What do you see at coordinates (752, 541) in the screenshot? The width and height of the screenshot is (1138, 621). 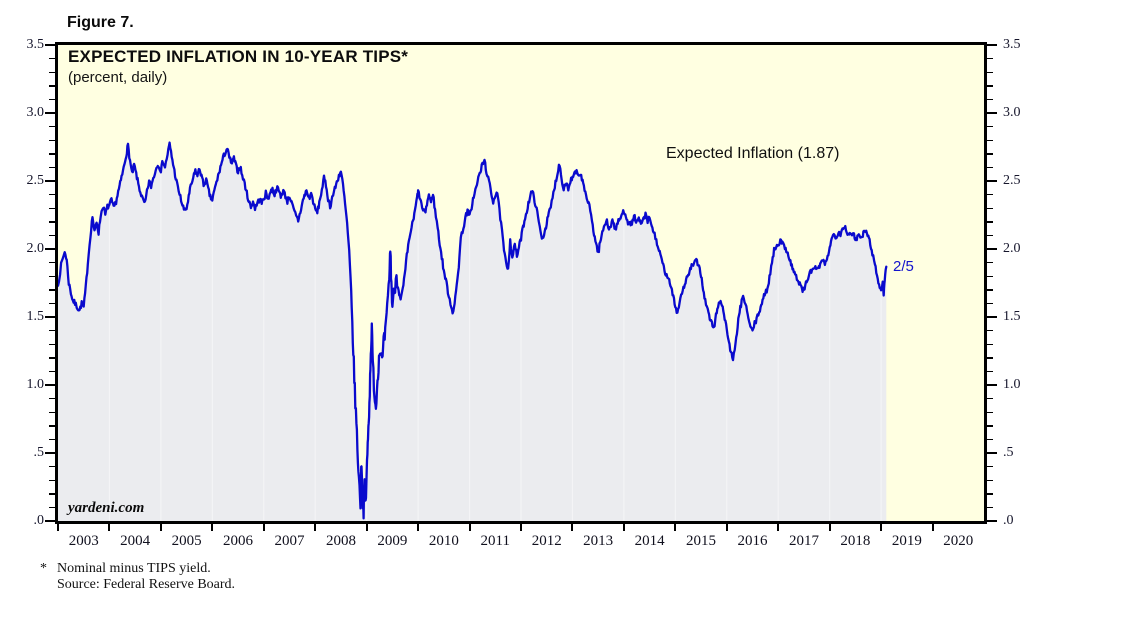 I see `x-axis-year-label: 2016` at bounding box center [752, 541].